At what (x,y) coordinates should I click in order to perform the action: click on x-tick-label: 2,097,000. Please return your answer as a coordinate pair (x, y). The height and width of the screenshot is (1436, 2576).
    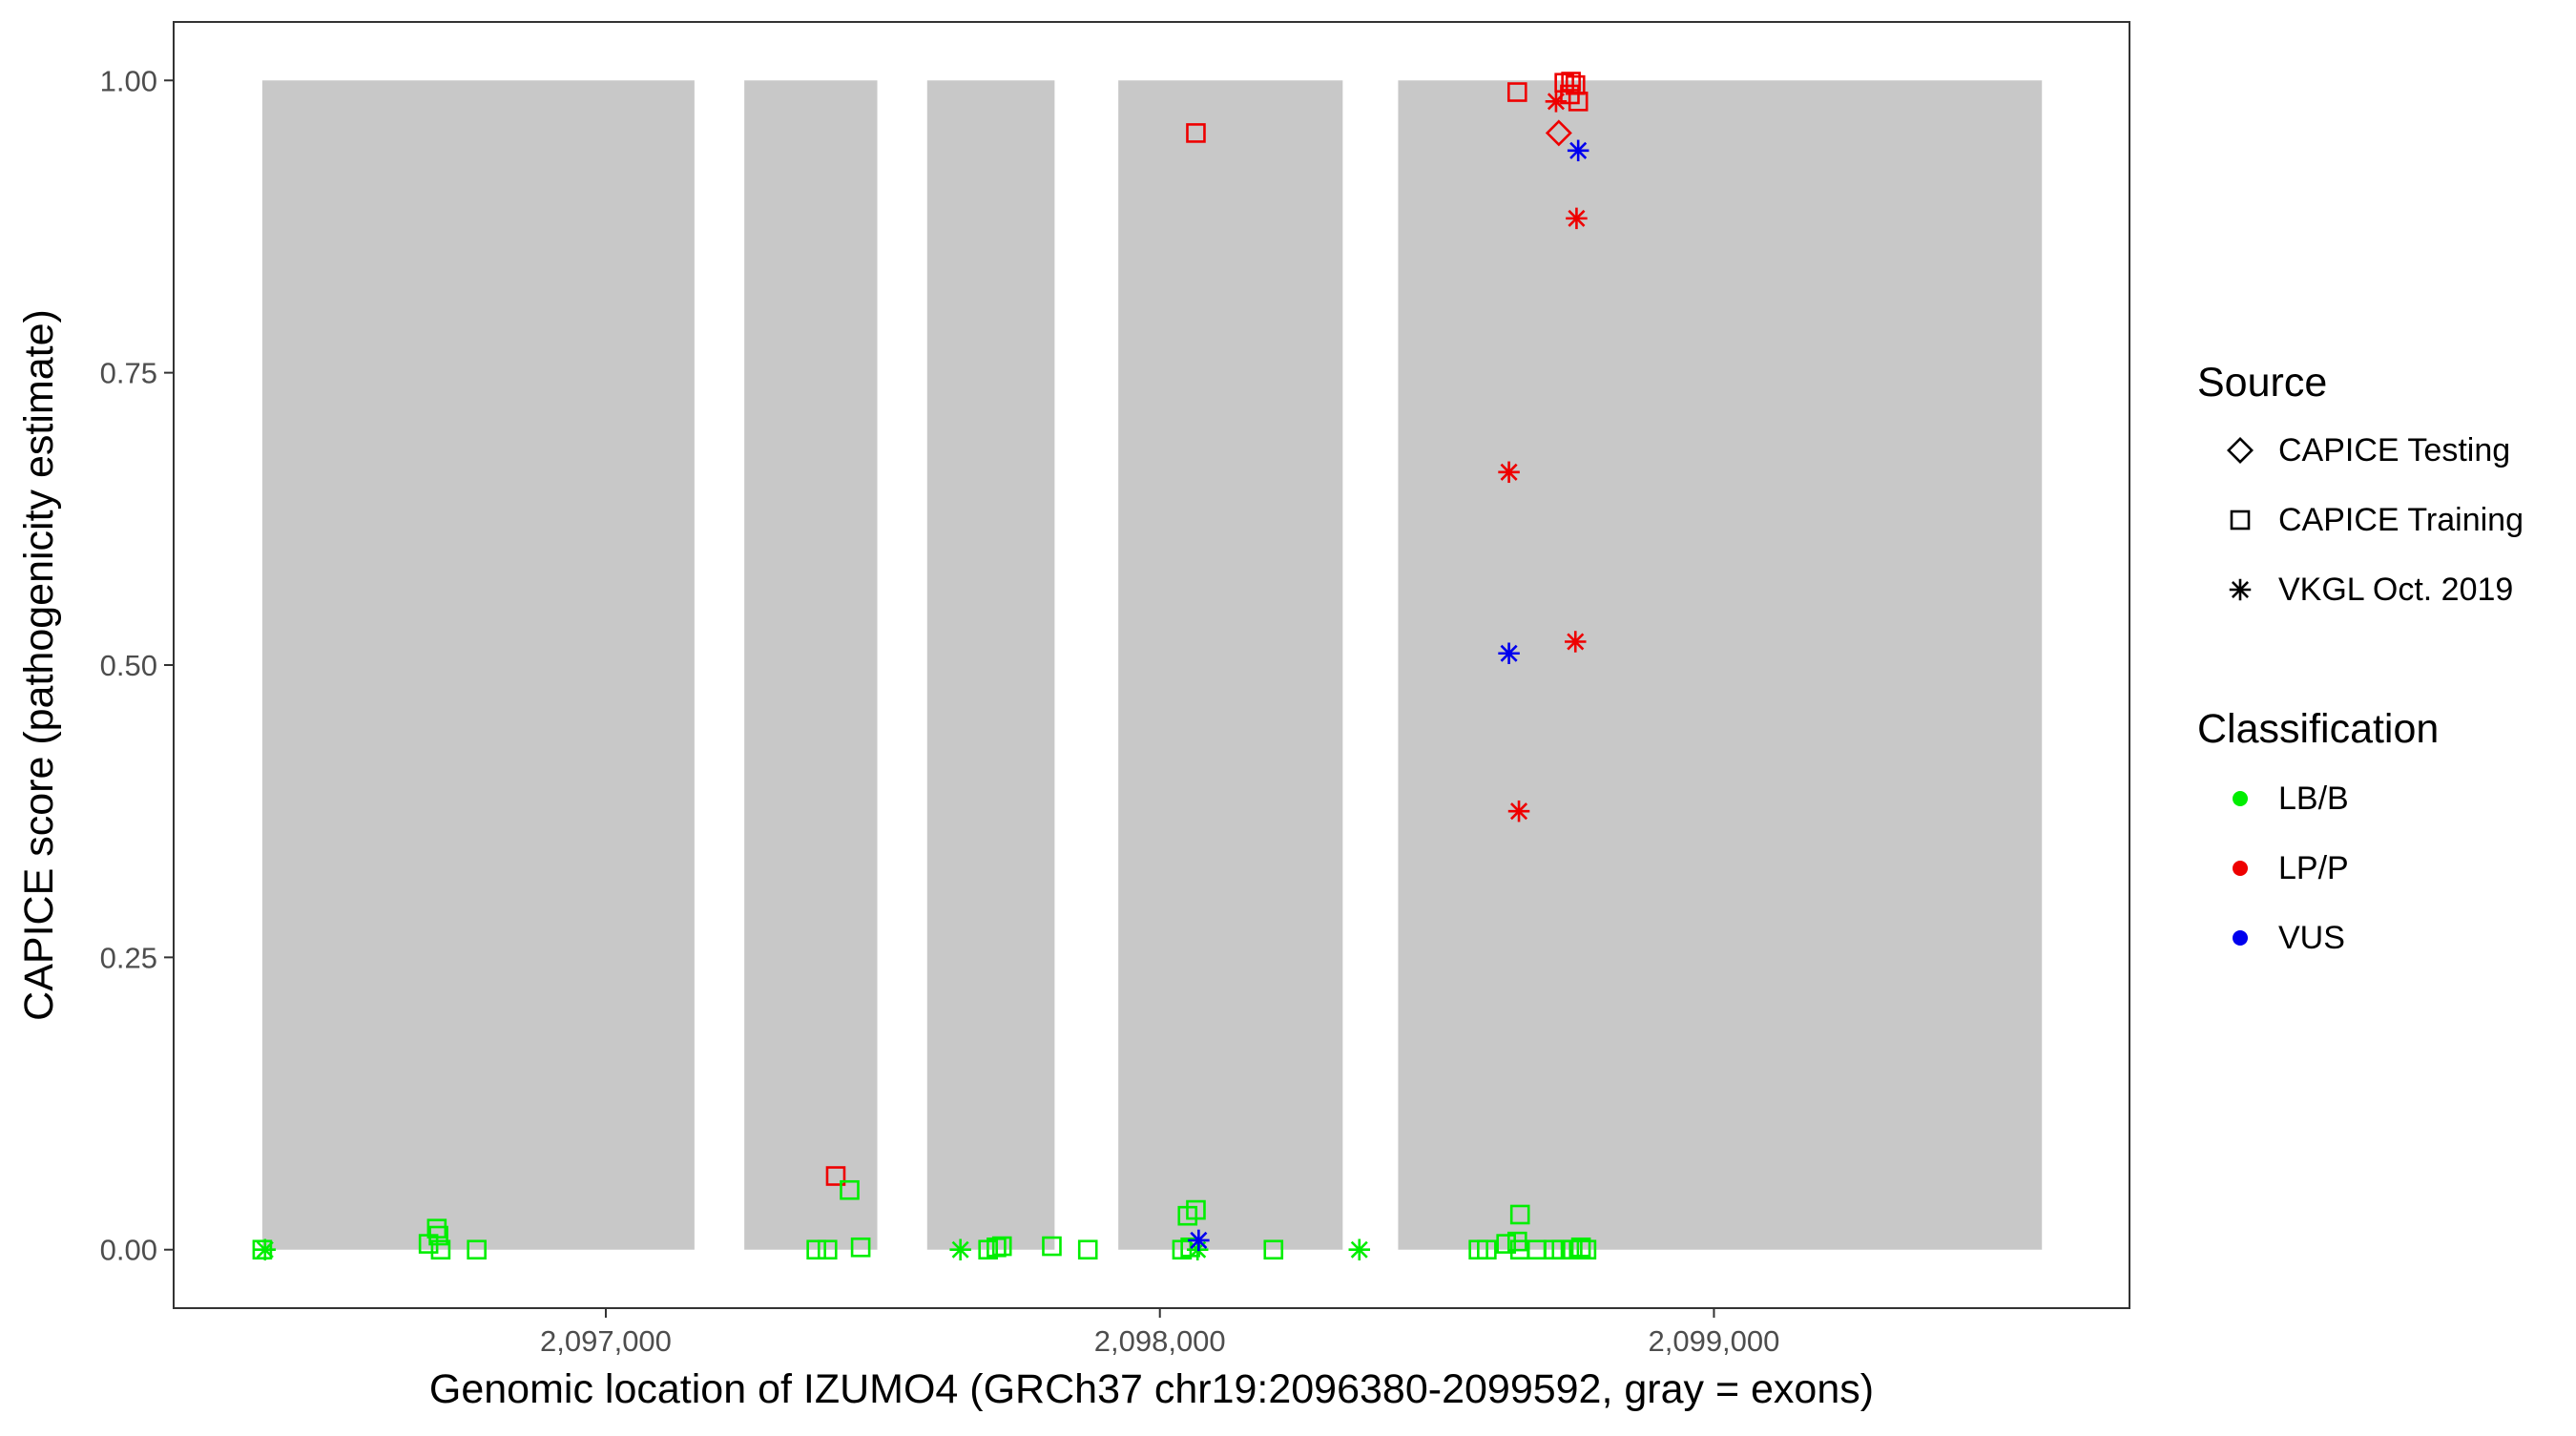
    Looking at the image, I should click on (606, 1341).